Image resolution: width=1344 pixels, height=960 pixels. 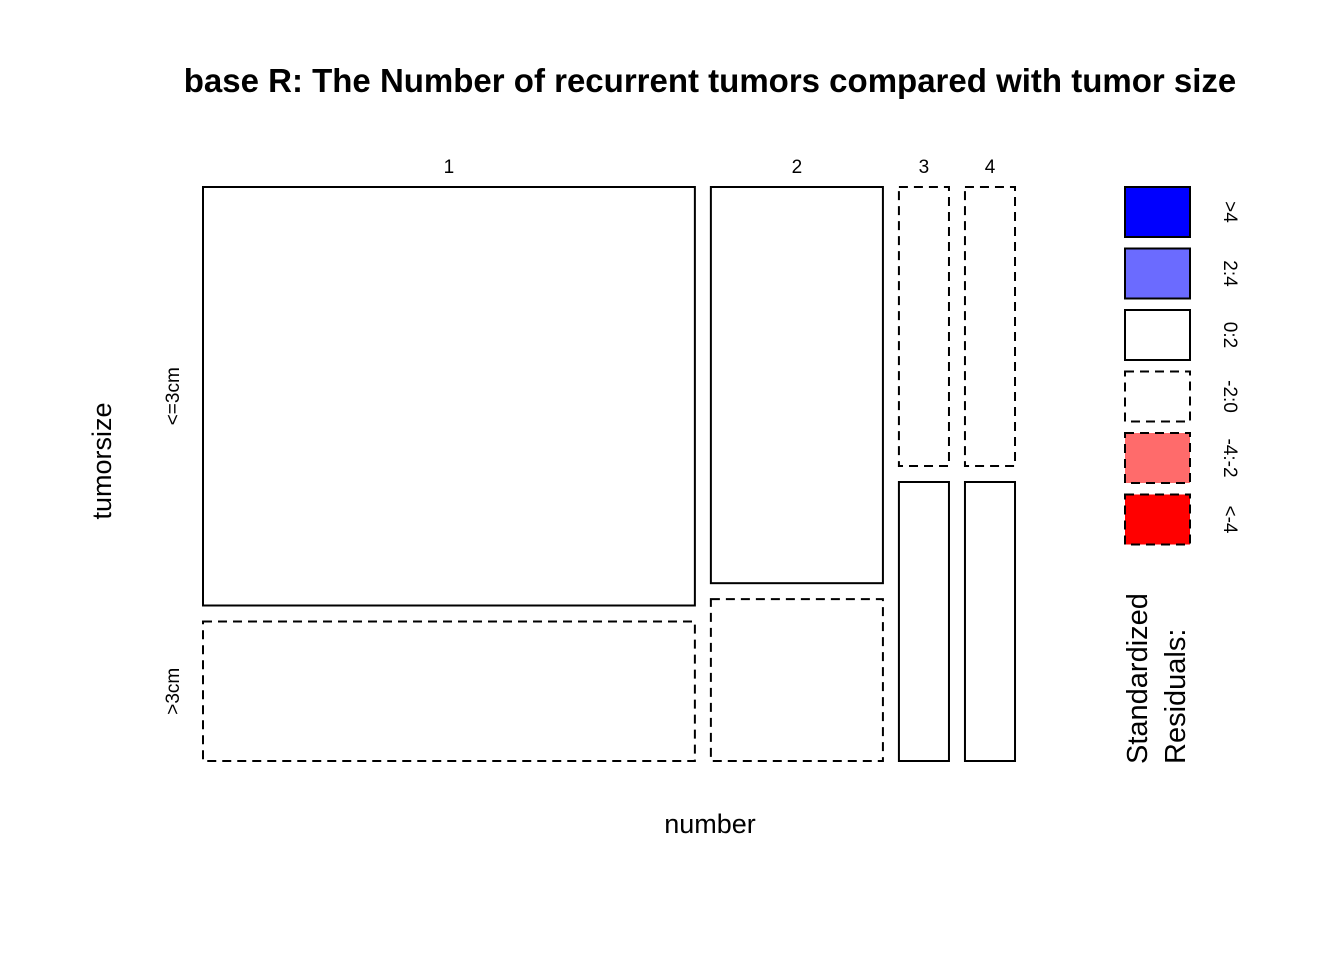 What do you see at coordinates (449, 167) in the screenshot?
I see `x-tick-label: 1` at bounding box center [449, 167].